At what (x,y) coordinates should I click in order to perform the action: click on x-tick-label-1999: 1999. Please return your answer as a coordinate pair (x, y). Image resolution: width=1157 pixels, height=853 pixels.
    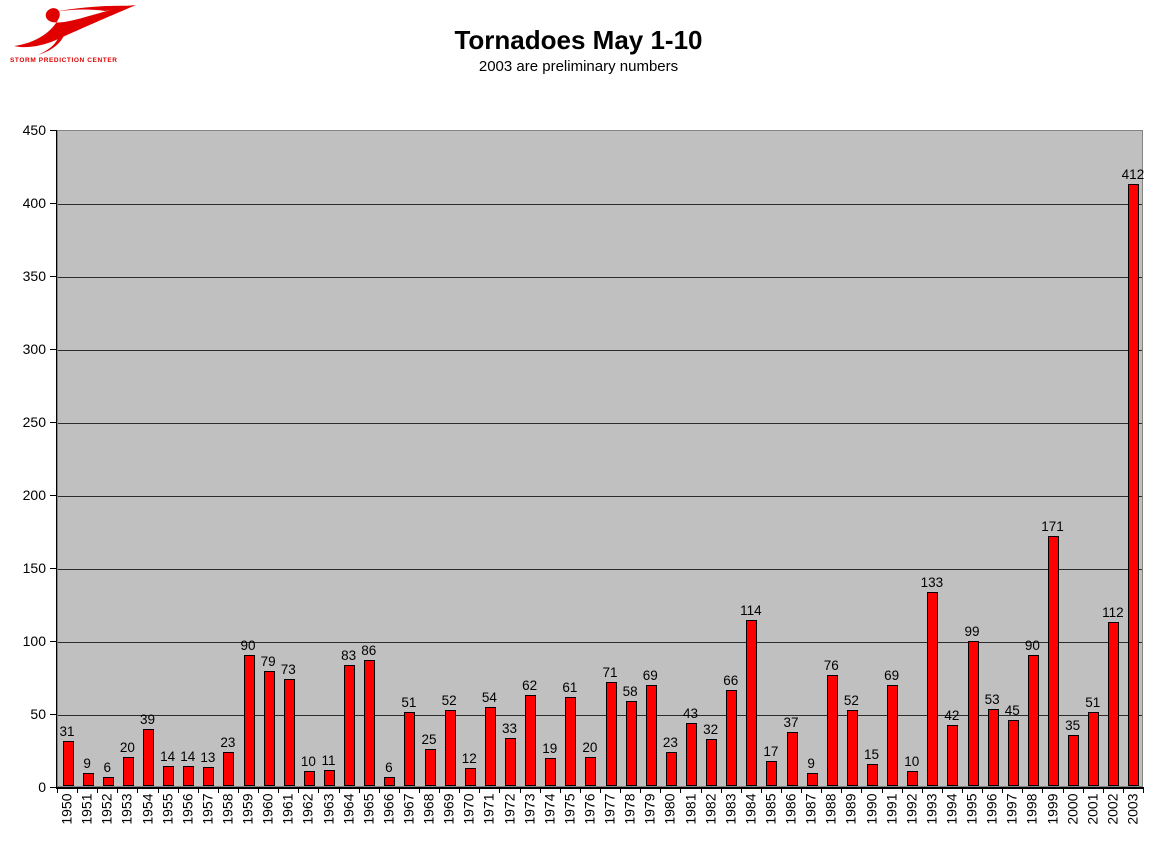
    Looking at the image, I should click on (1052, 809).